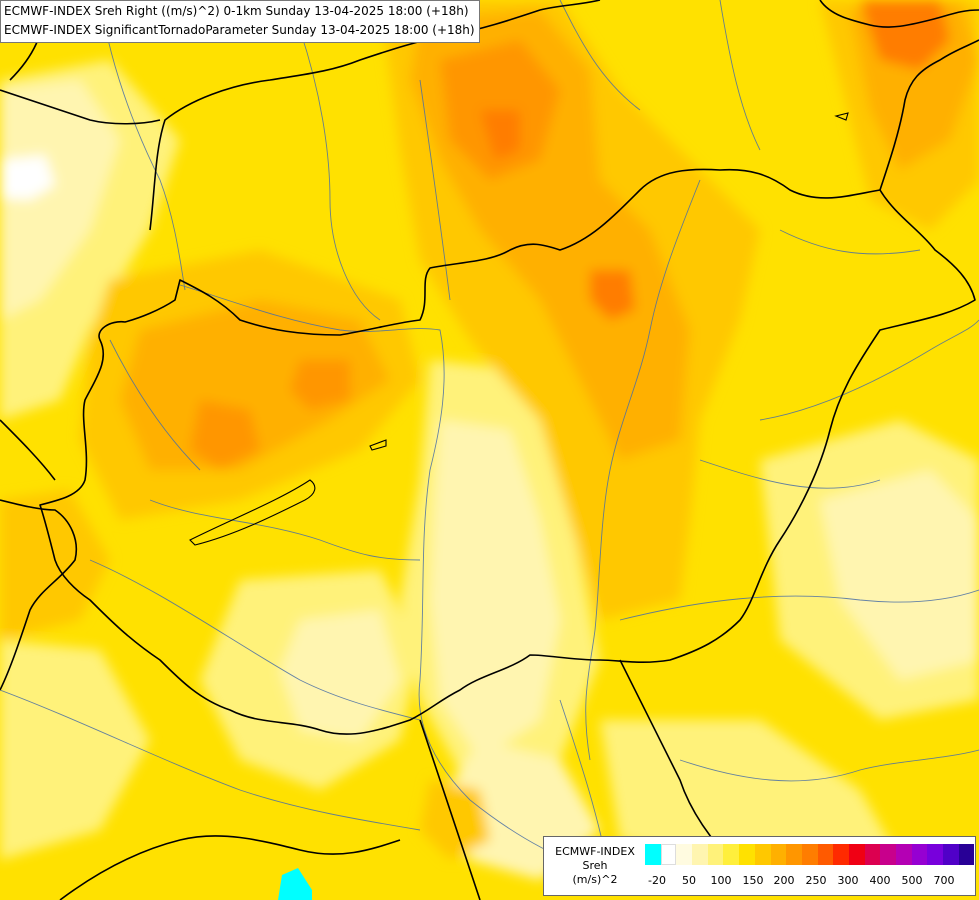 The height and width of the screenshot is (900, 979). What do you see at coordinates (320, 385) in the screenshot?
I see `zone-dark-orange-west2` at bounding box center [320, 385].